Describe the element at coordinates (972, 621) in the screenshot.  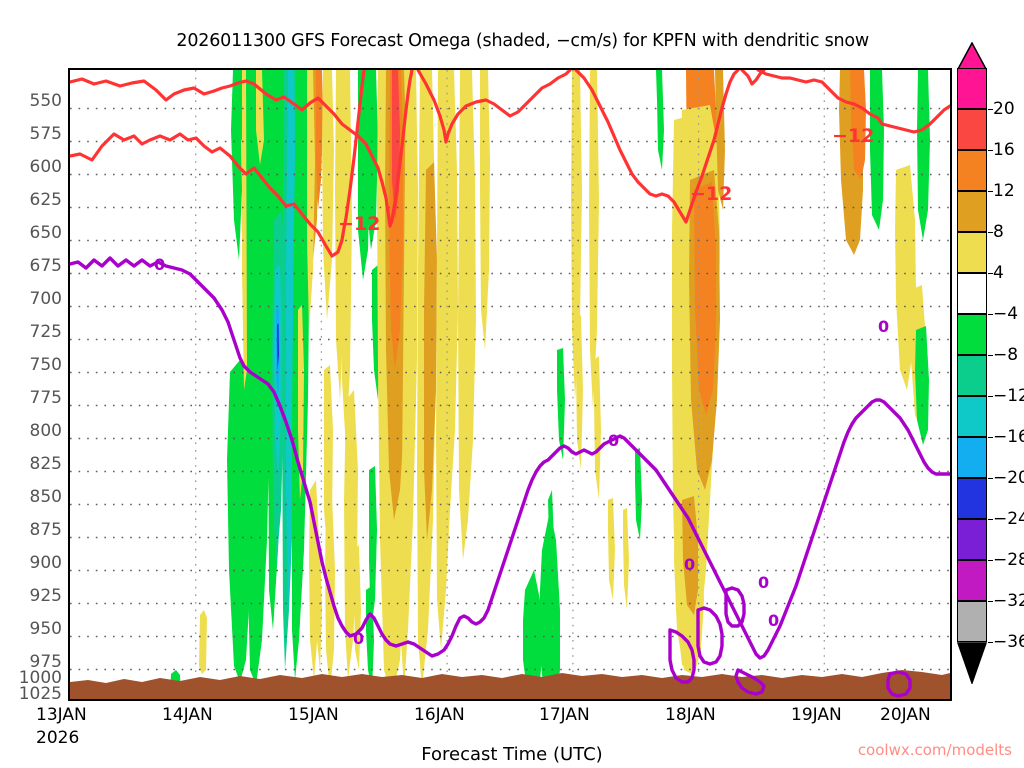
I see `colorbar-band-m32` at that location.